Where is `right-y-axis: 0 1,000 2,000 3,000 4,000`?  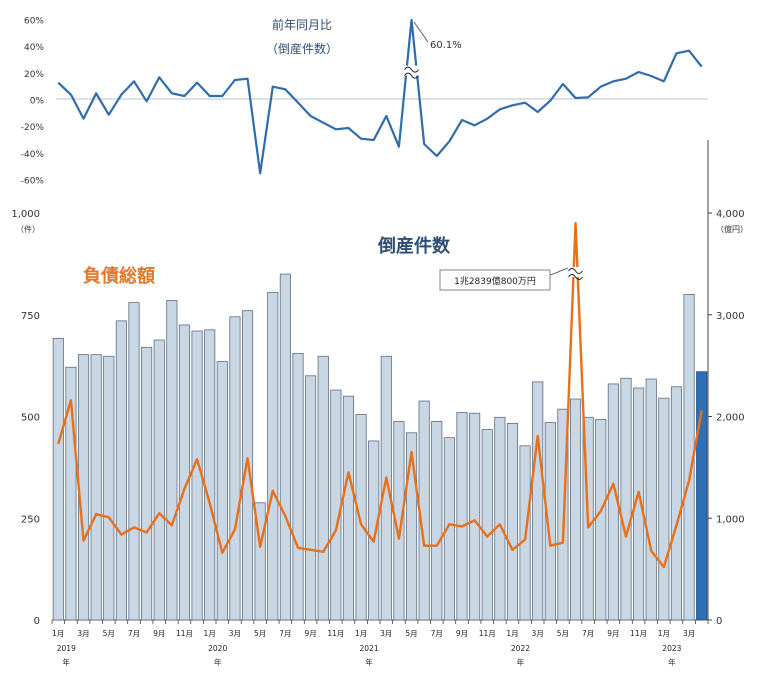 right-y-axis: 0 1,000 2,000 3,000 4,000 is located at coordinates (726, 418).